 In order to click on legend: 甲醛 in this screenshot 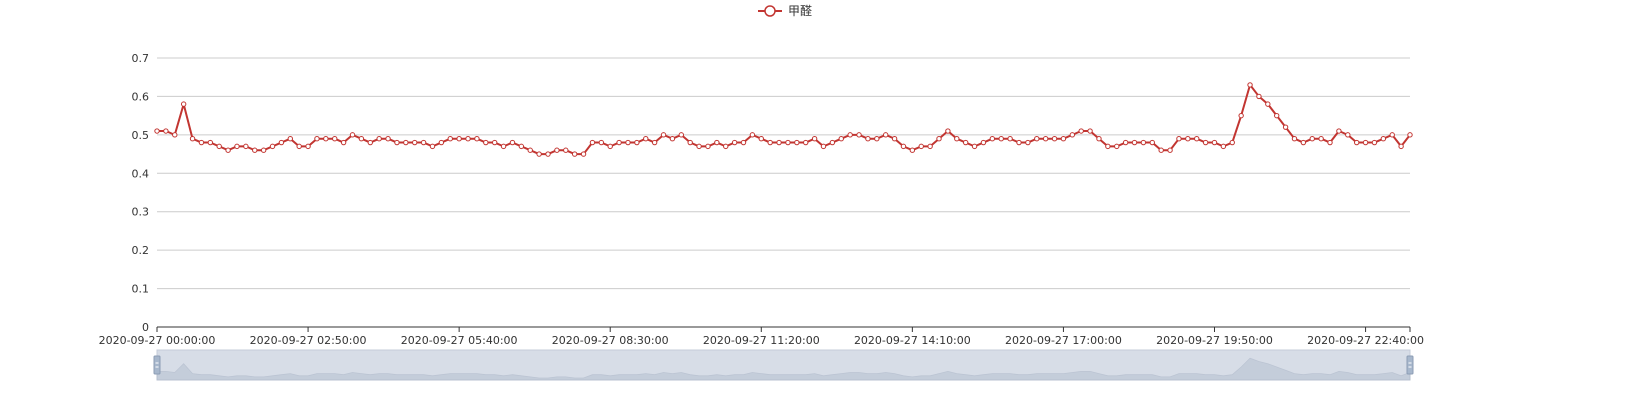, I will do `click(785, 10)`.